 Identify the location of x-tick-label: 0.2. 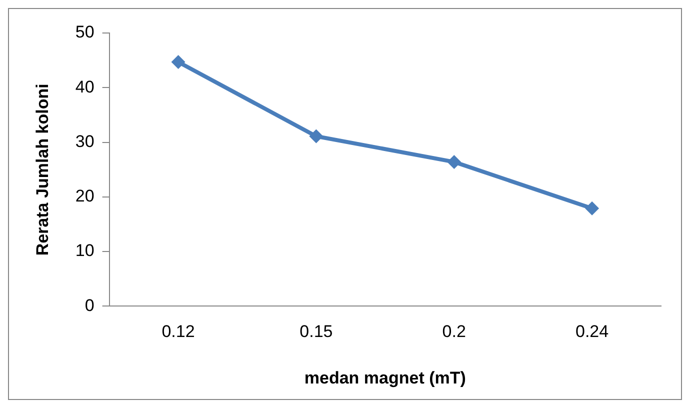
(454, 332).